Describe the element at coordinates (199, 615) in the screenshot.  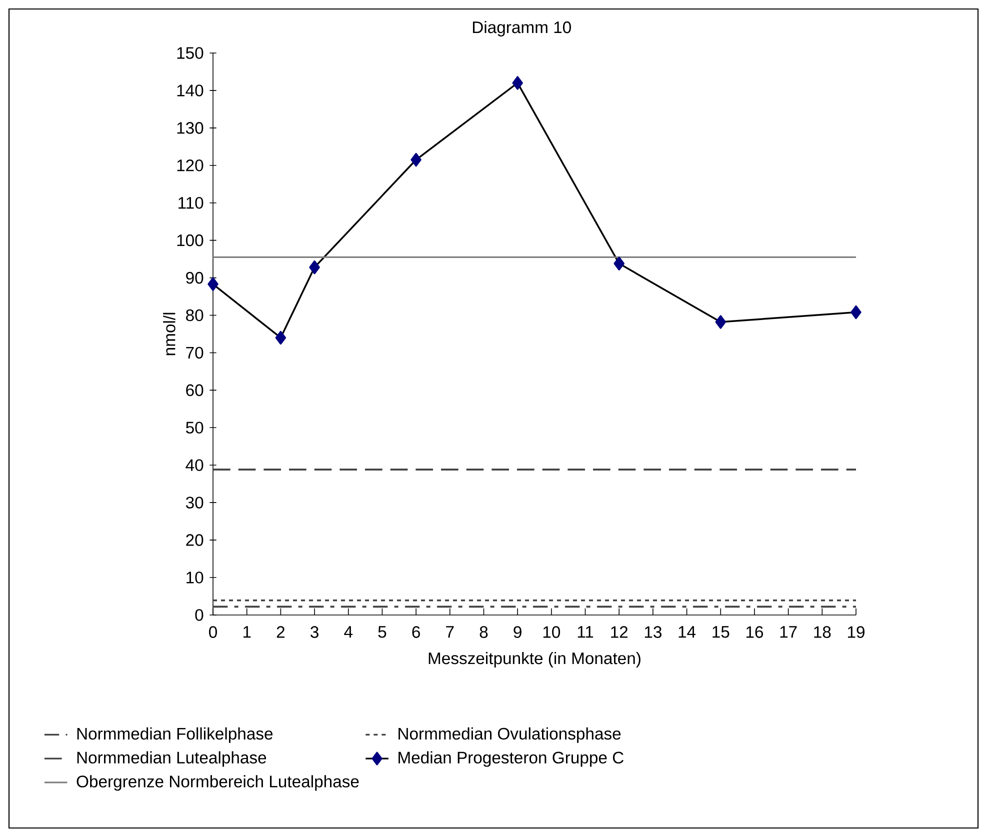
I see `y-tick-label: 0` at that location.